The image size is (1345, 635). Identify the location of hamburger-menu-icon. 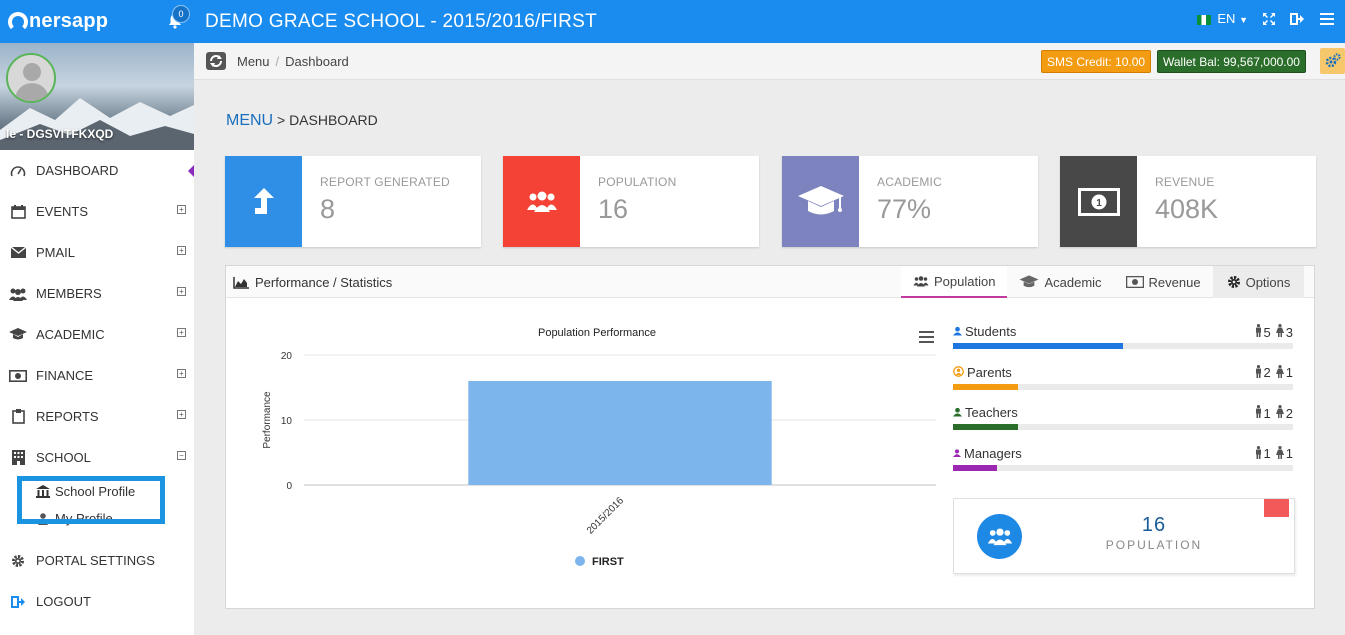
(1327, 19).